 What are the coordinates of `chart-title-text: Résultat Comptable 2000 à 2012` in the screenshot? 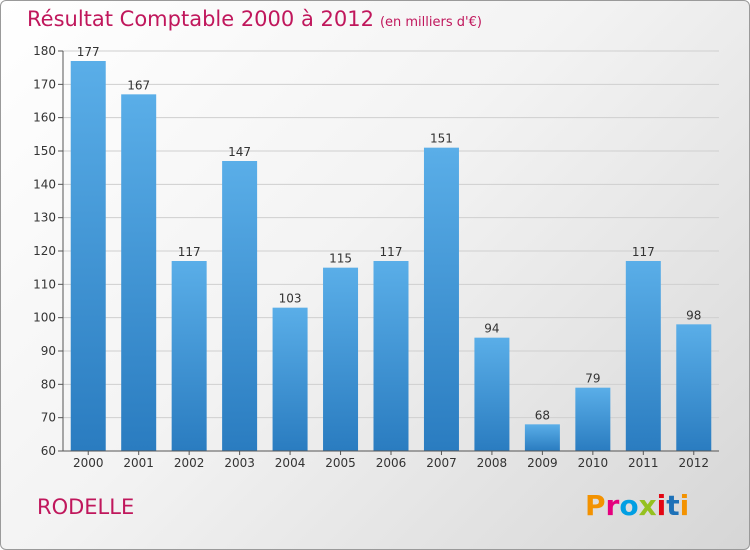 It's located at (200, 19).